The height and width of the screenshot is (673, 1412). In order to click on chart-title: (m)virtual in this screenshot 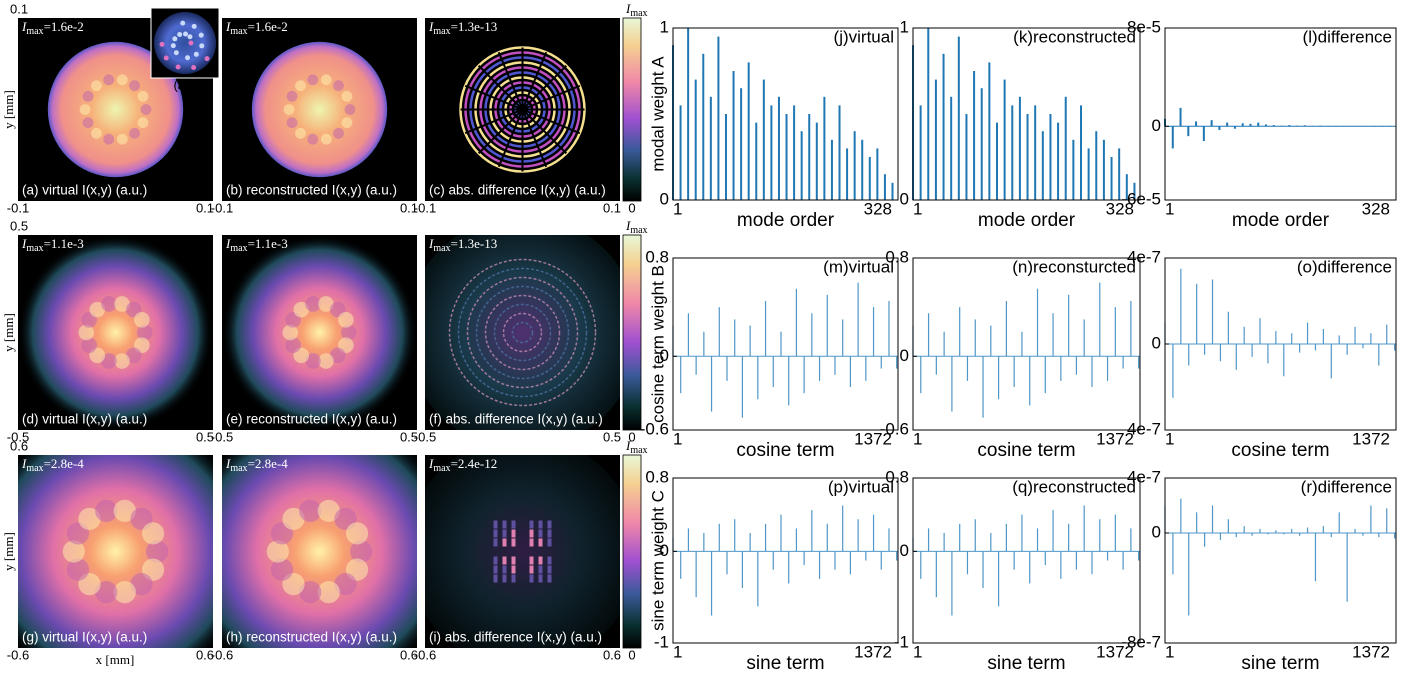, I will do `click(858, 266)`.